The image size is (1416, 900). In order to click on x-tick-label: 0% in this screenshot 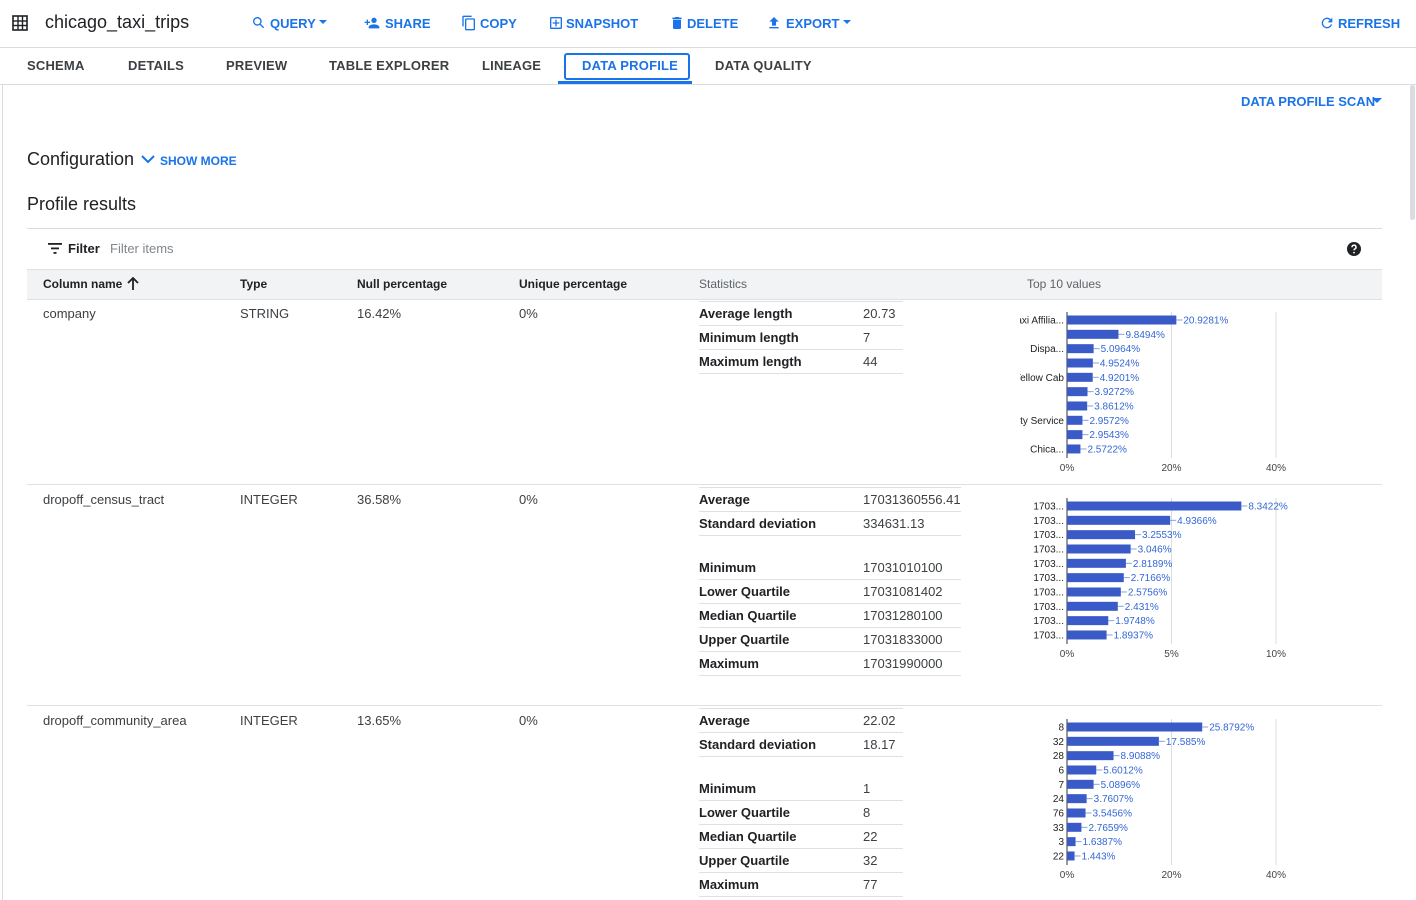, I will do `click(1067, 654)`.